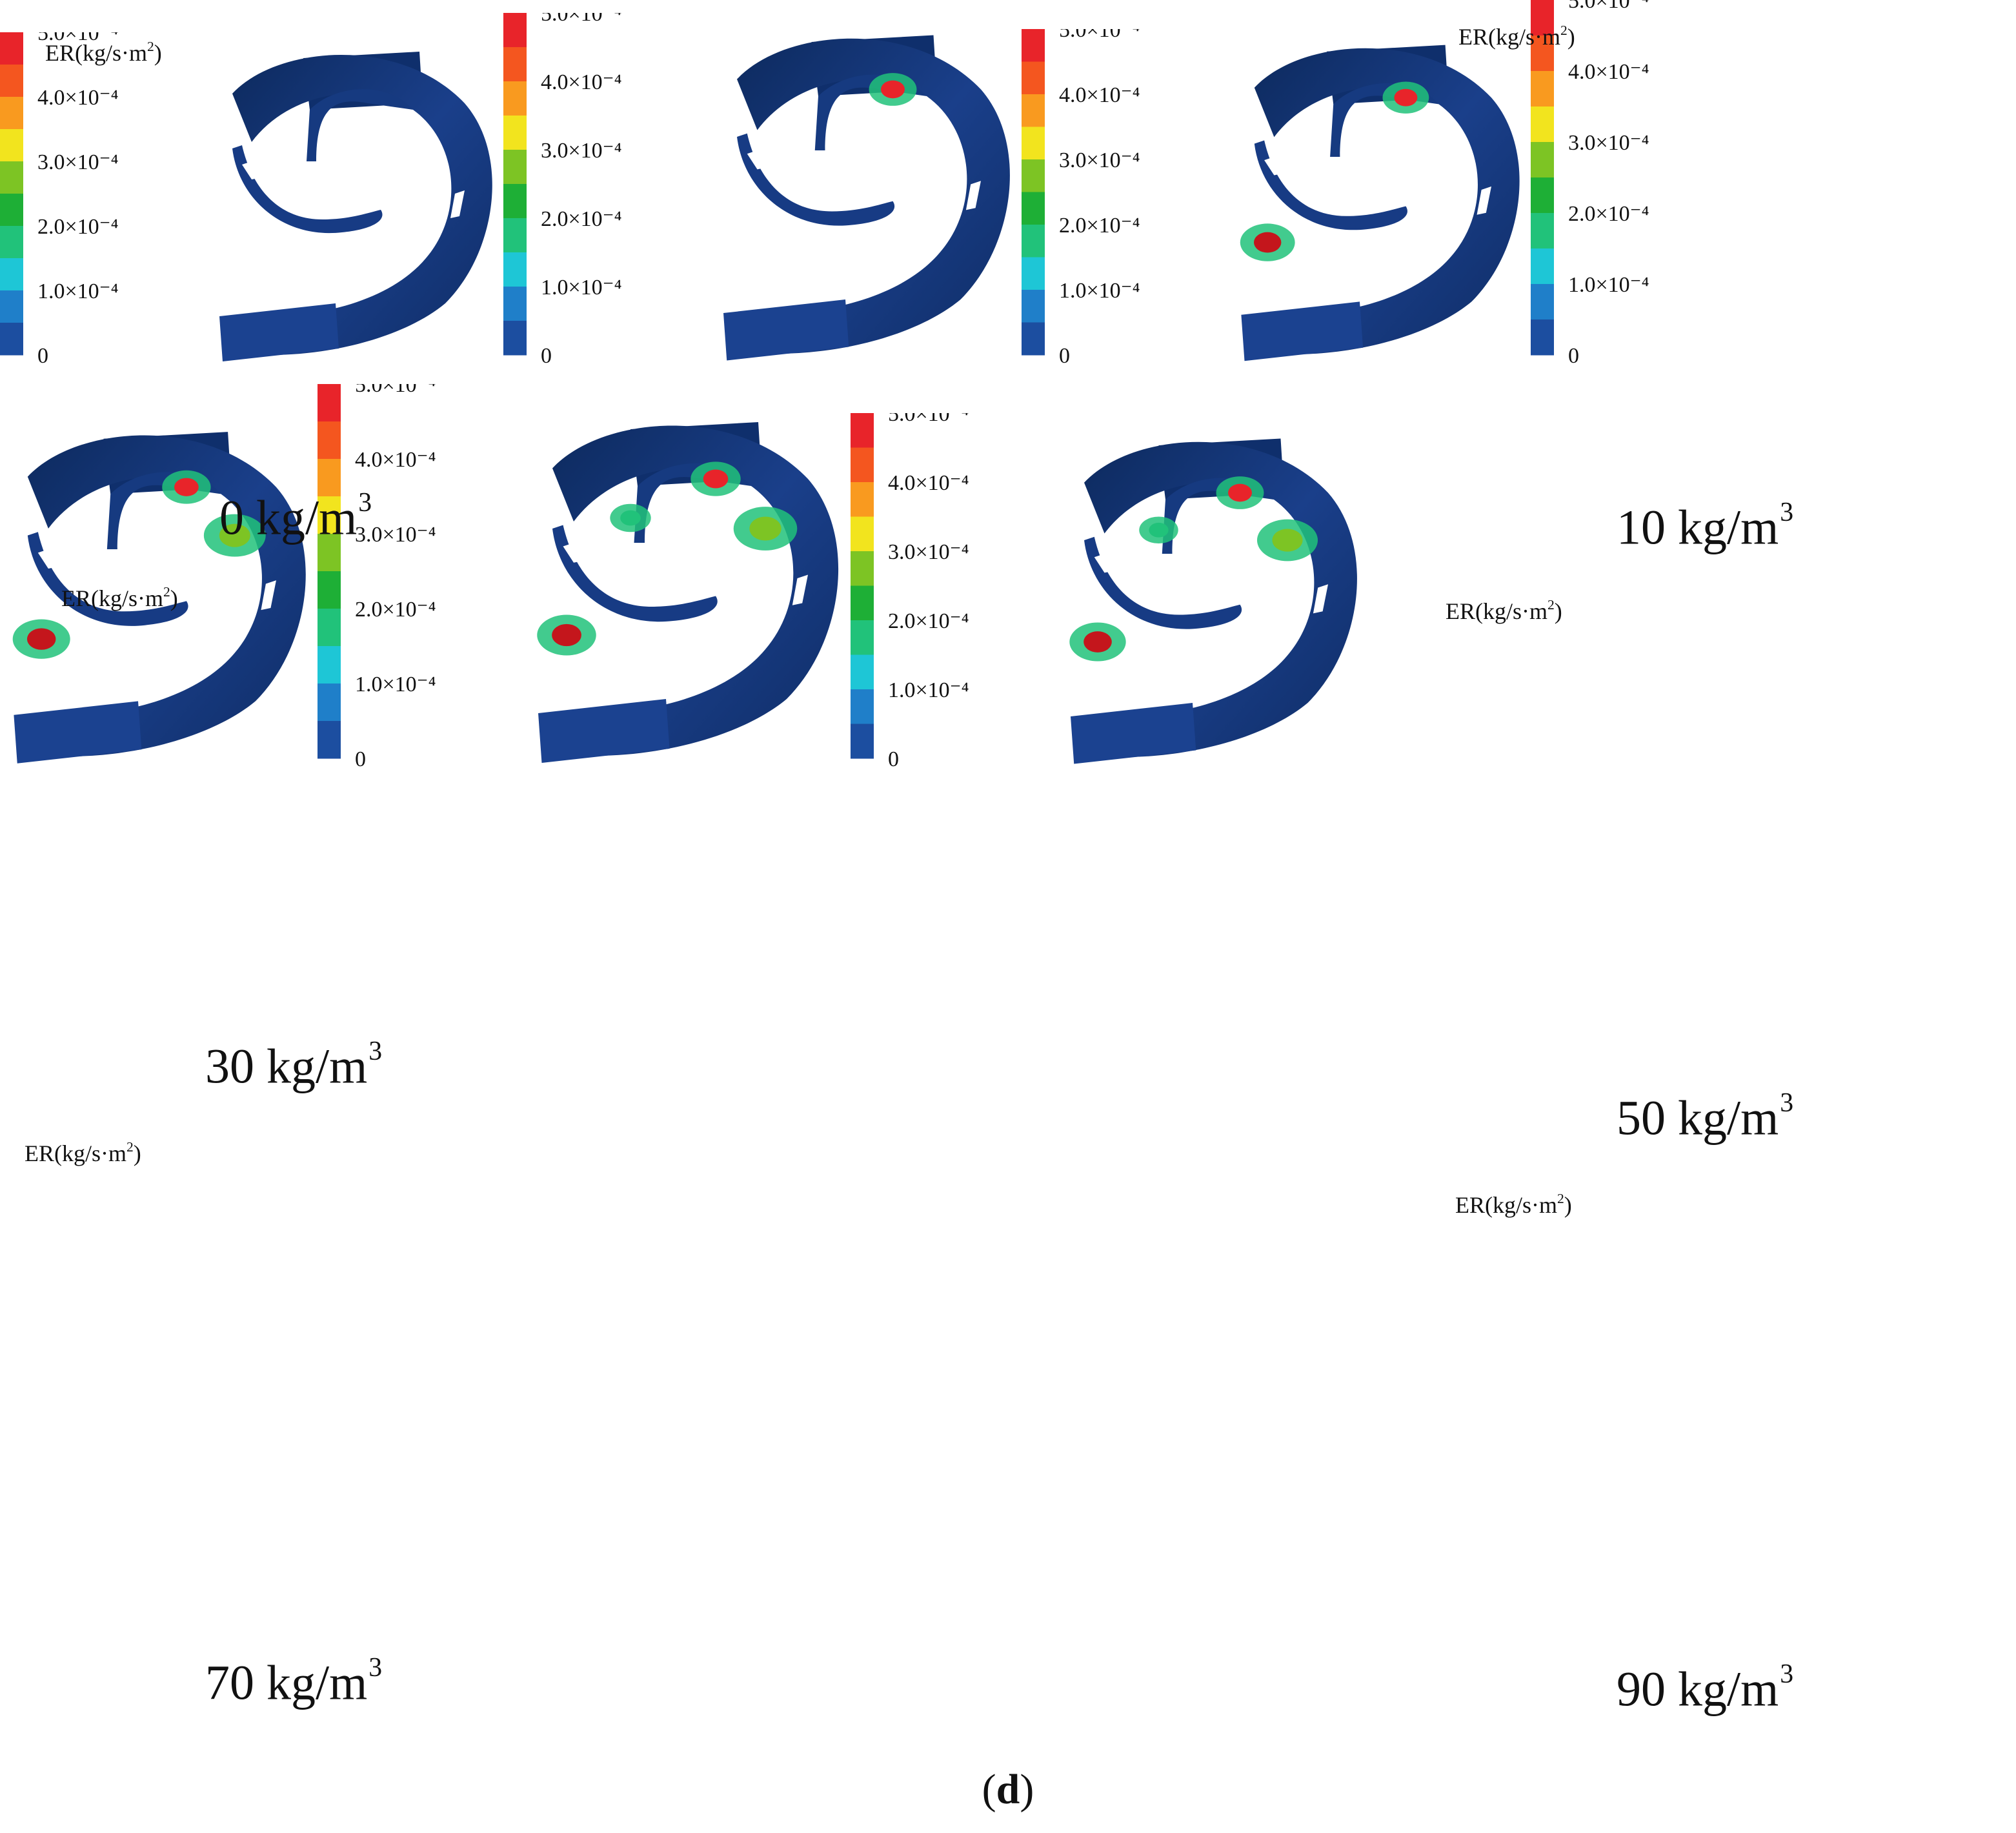 The image size is (2016, 1833). What do you see at coordinates (293, 1065) in the screenshot?
I see `panel-caption: 30 kg/m3` at bounding box center [293, 1065].